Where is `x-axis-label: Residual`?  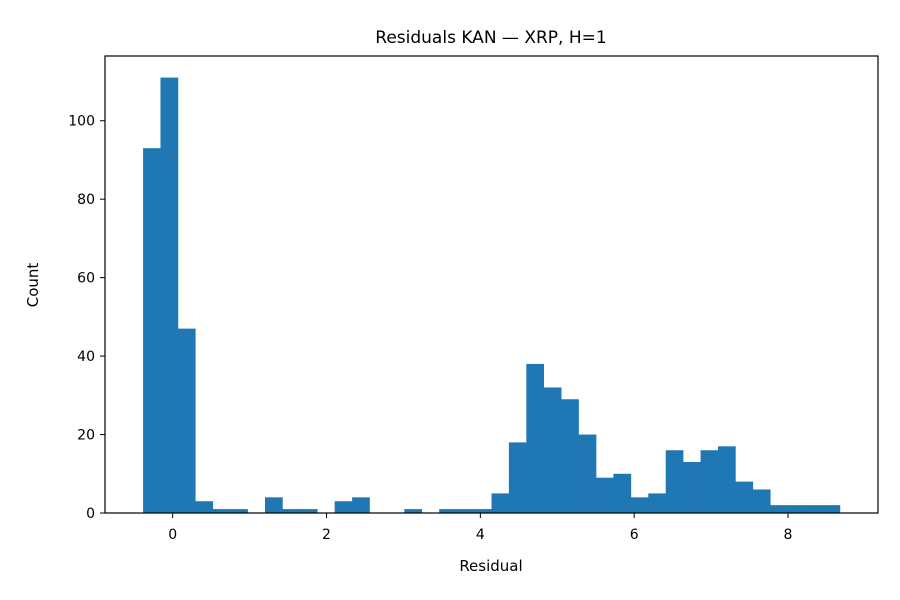 x-axis-label: Residual is located at coordinates (490, 566).